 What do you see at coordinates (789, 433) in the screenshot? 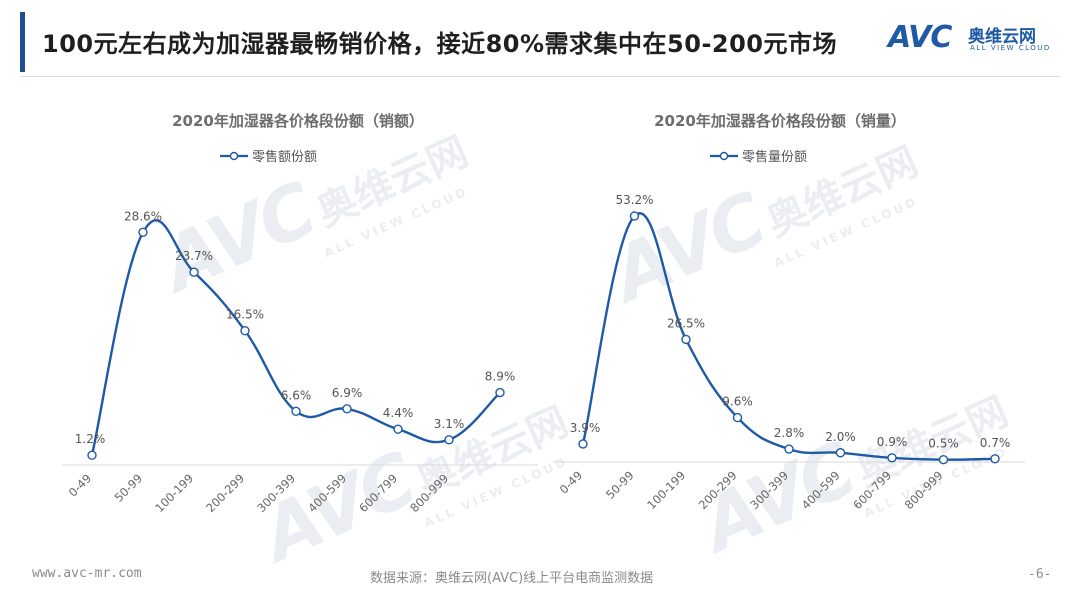
I see `data-label: 2.8%` at bounding box center [789, 433].